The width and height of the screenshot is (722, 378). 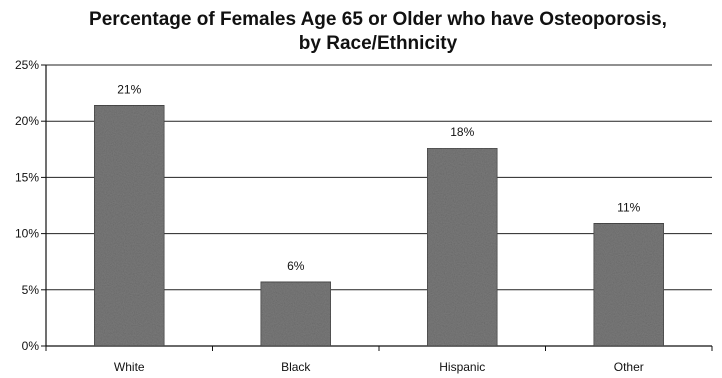 I want to click on y-tick-label: 15%, so click(x=27, y=177).